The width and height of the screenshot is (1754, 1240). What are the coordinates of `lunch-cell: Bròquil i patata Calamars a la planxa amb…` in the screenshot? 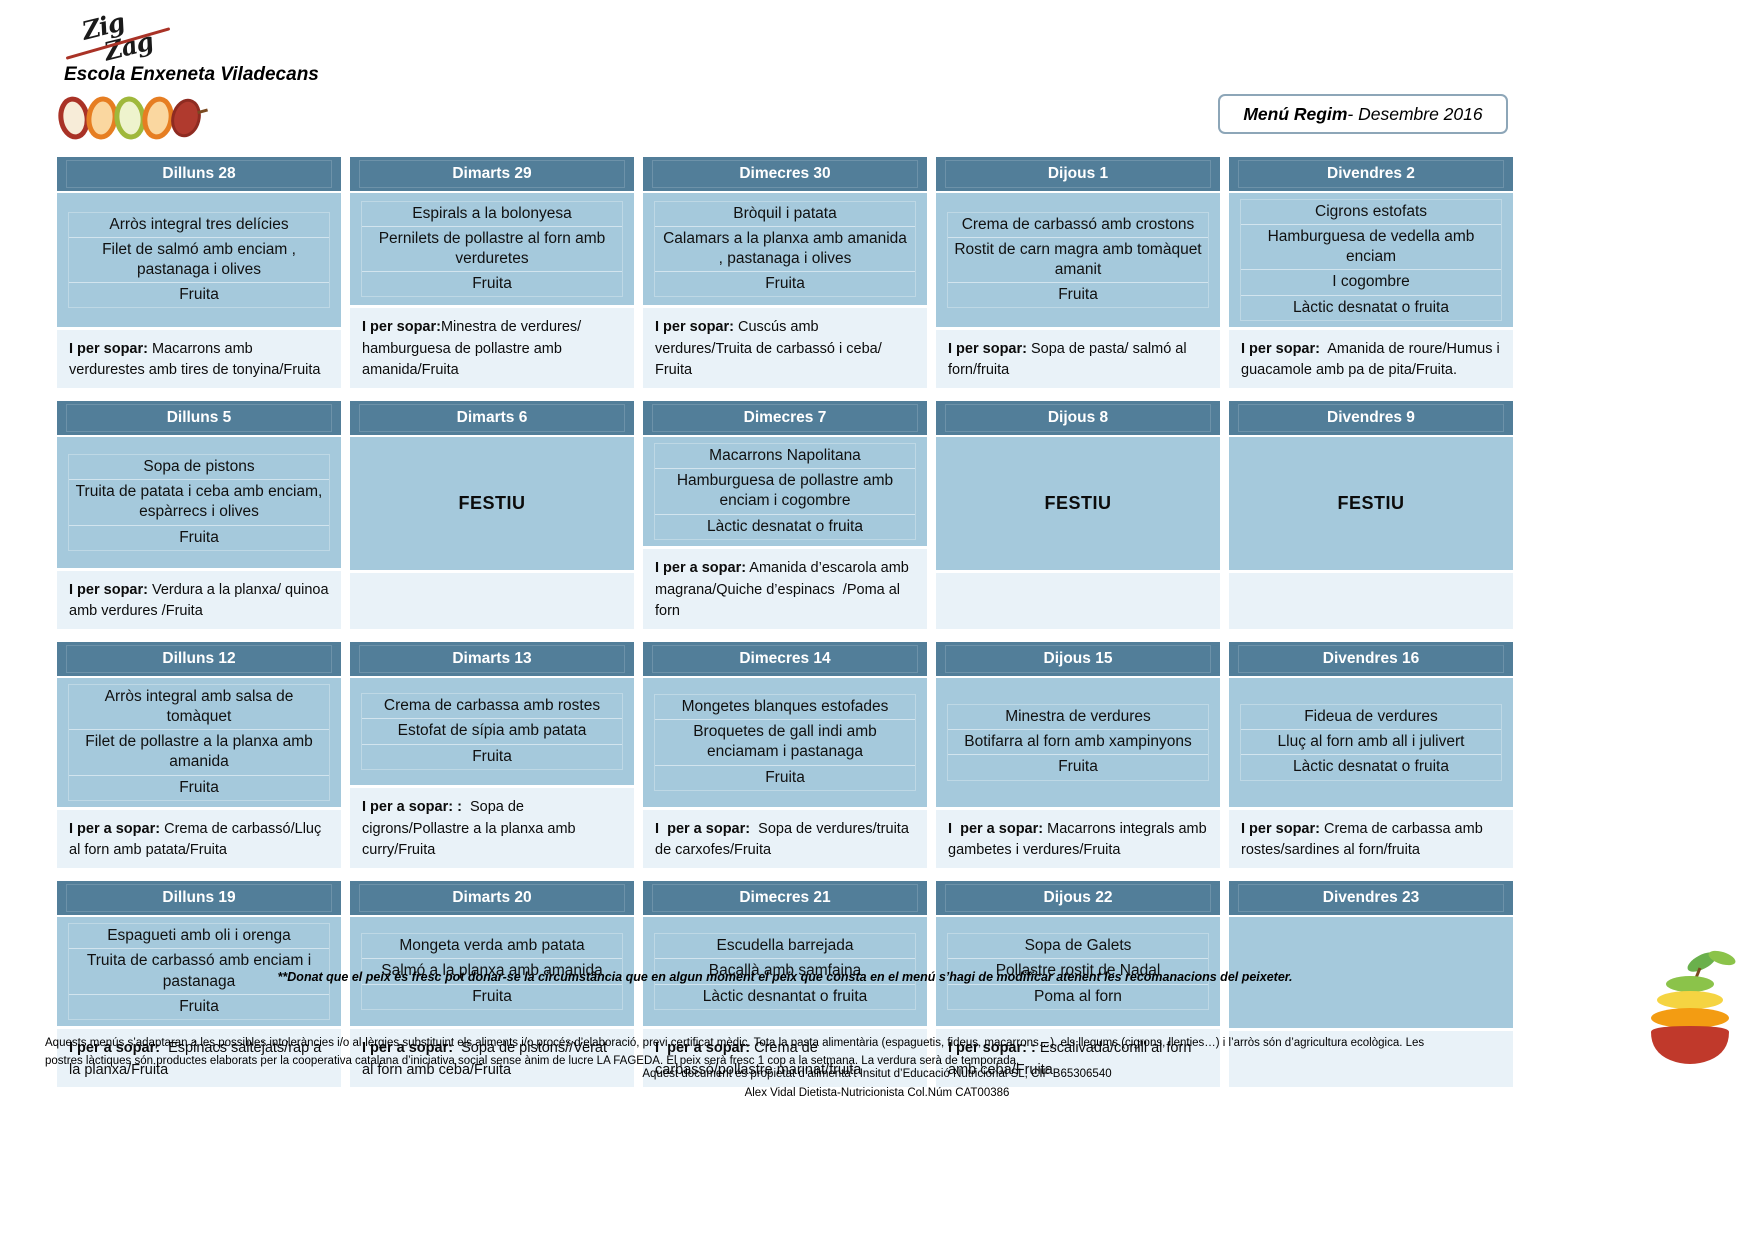 It's located at (785, 249).